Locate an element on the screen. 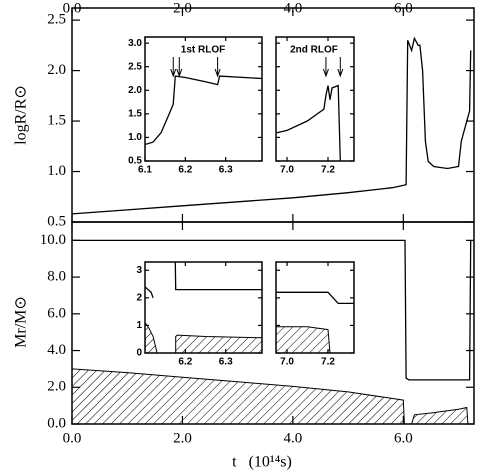 This screenshot has width=479, height=473. y-tick-label: 3.0 is located at coordinates (135, 43).